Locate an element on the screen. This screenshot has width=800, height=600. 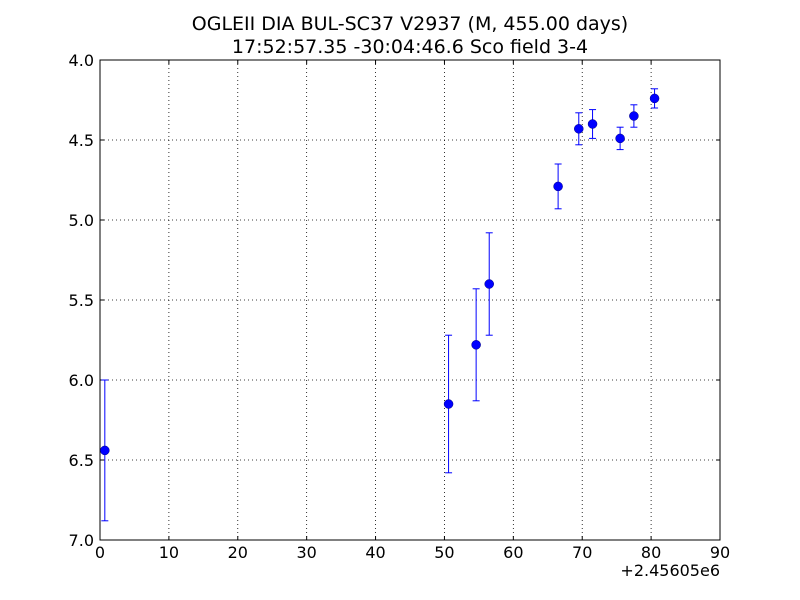
x-tick-label: 70 is located at coordinates (582, 552).